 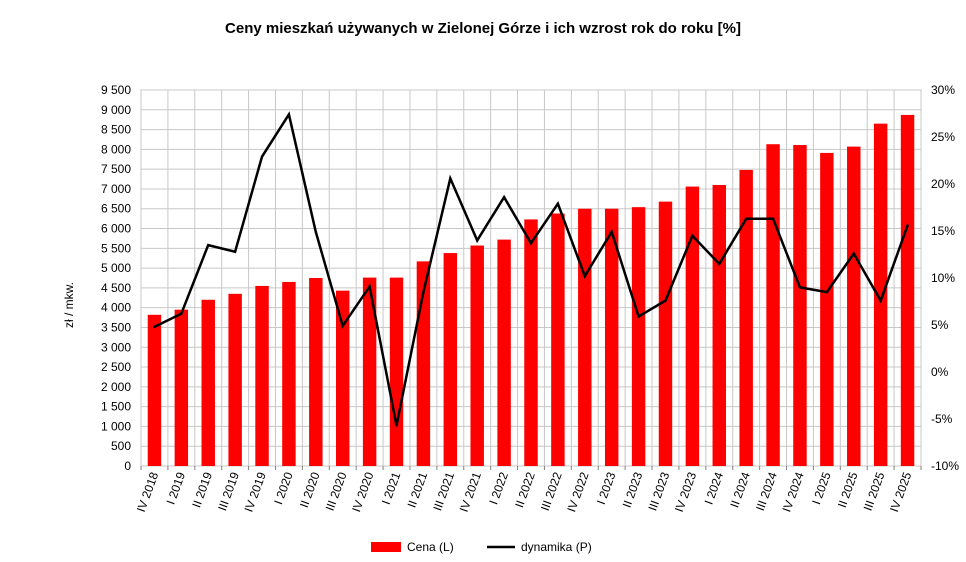 I want to click on x-tick-label: II 2020, so click(x=310, y=490).